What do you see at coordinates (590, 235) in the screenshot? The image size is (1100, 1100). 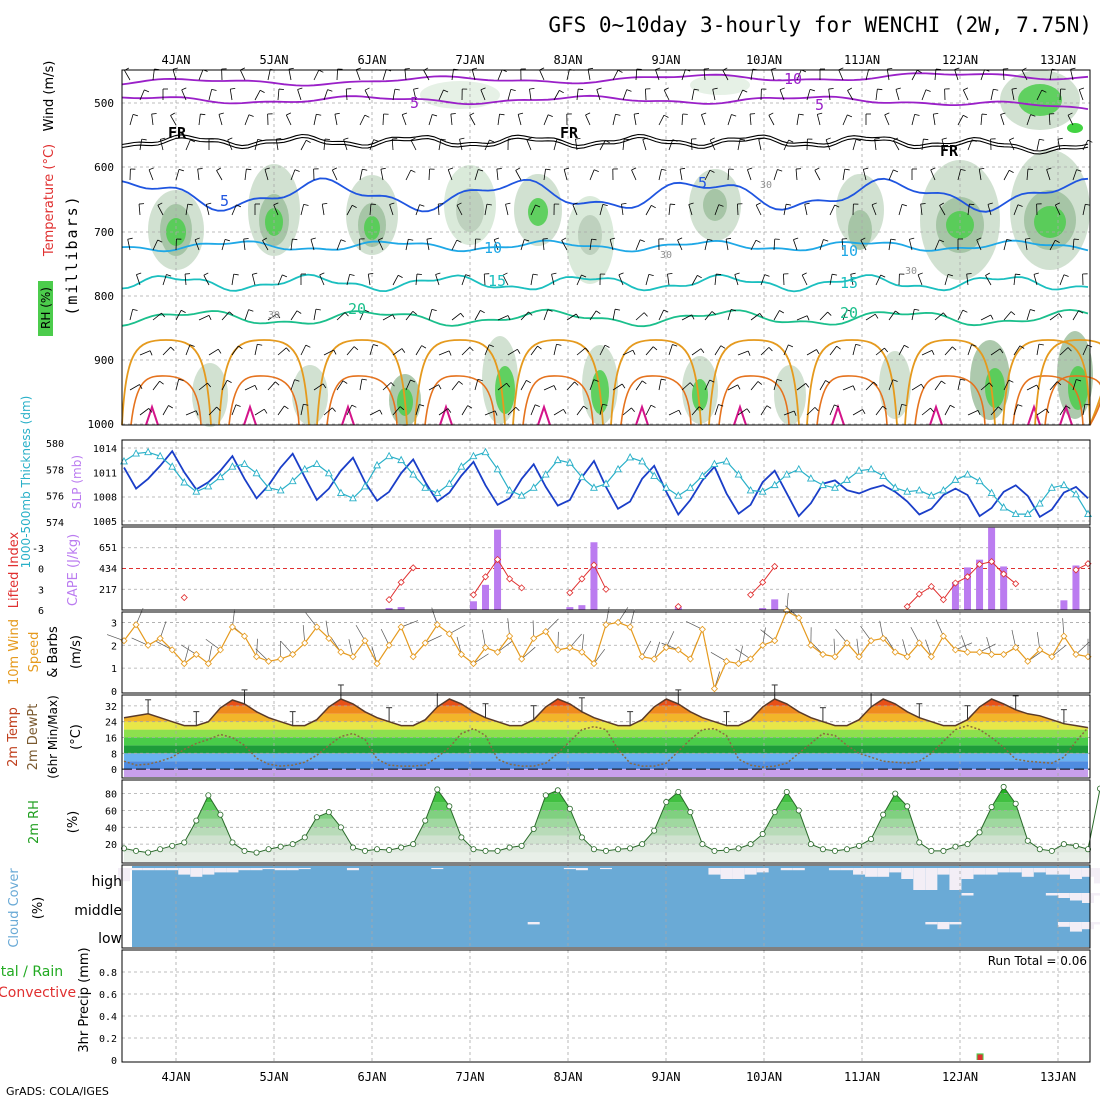 I see `rh-shading` at bounding box center [590, 235].